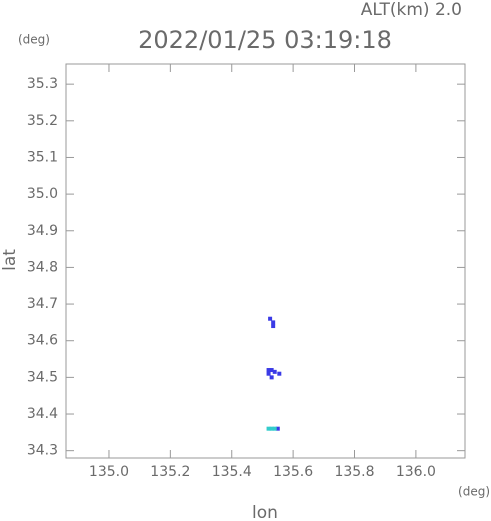  Describe the element at coordinates (474, 492) in the screenshot. I see `x-unit: (deg)` at that location.